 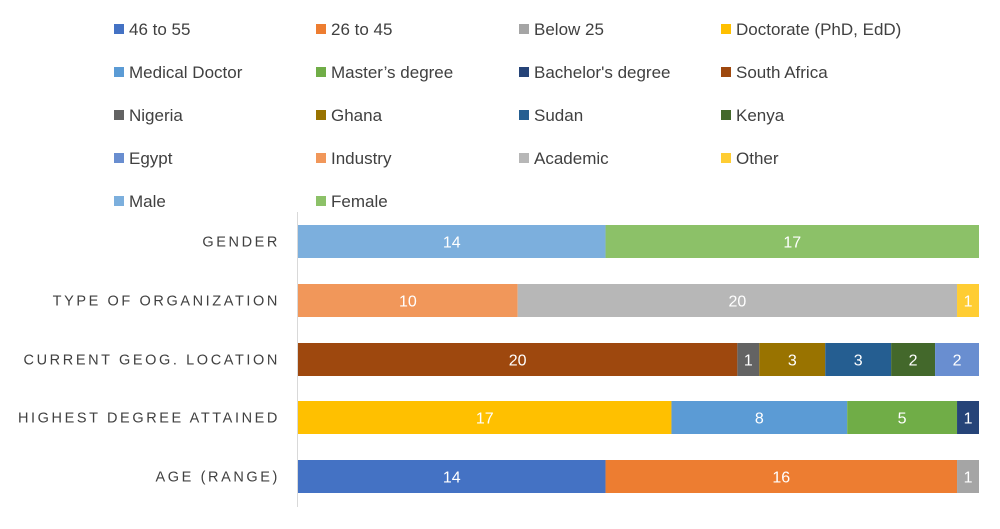 I want to click on legend-label: 26 to 45, so click(x=361, y=29).